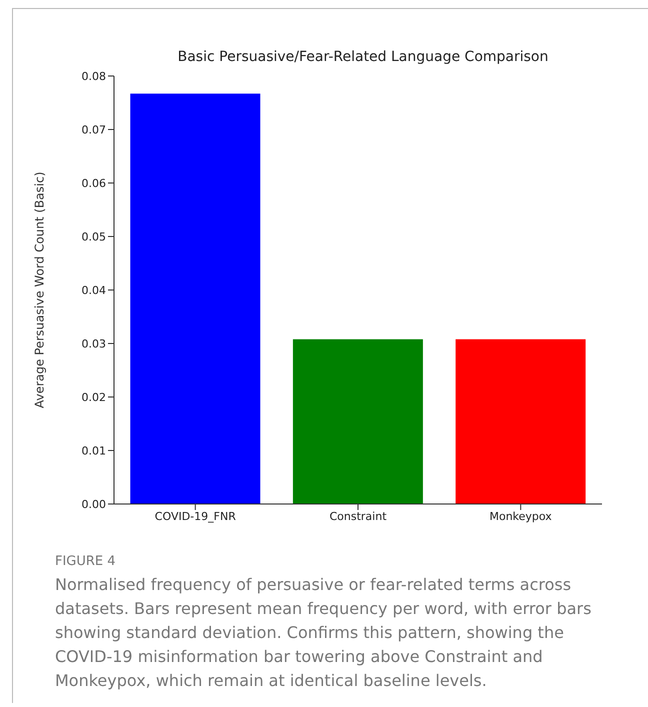 This screenshot has height=707, width=648. Describe the element at coordinates (94, 237) in the screenshot. I see `y-tick-label: 0.05` at that location.